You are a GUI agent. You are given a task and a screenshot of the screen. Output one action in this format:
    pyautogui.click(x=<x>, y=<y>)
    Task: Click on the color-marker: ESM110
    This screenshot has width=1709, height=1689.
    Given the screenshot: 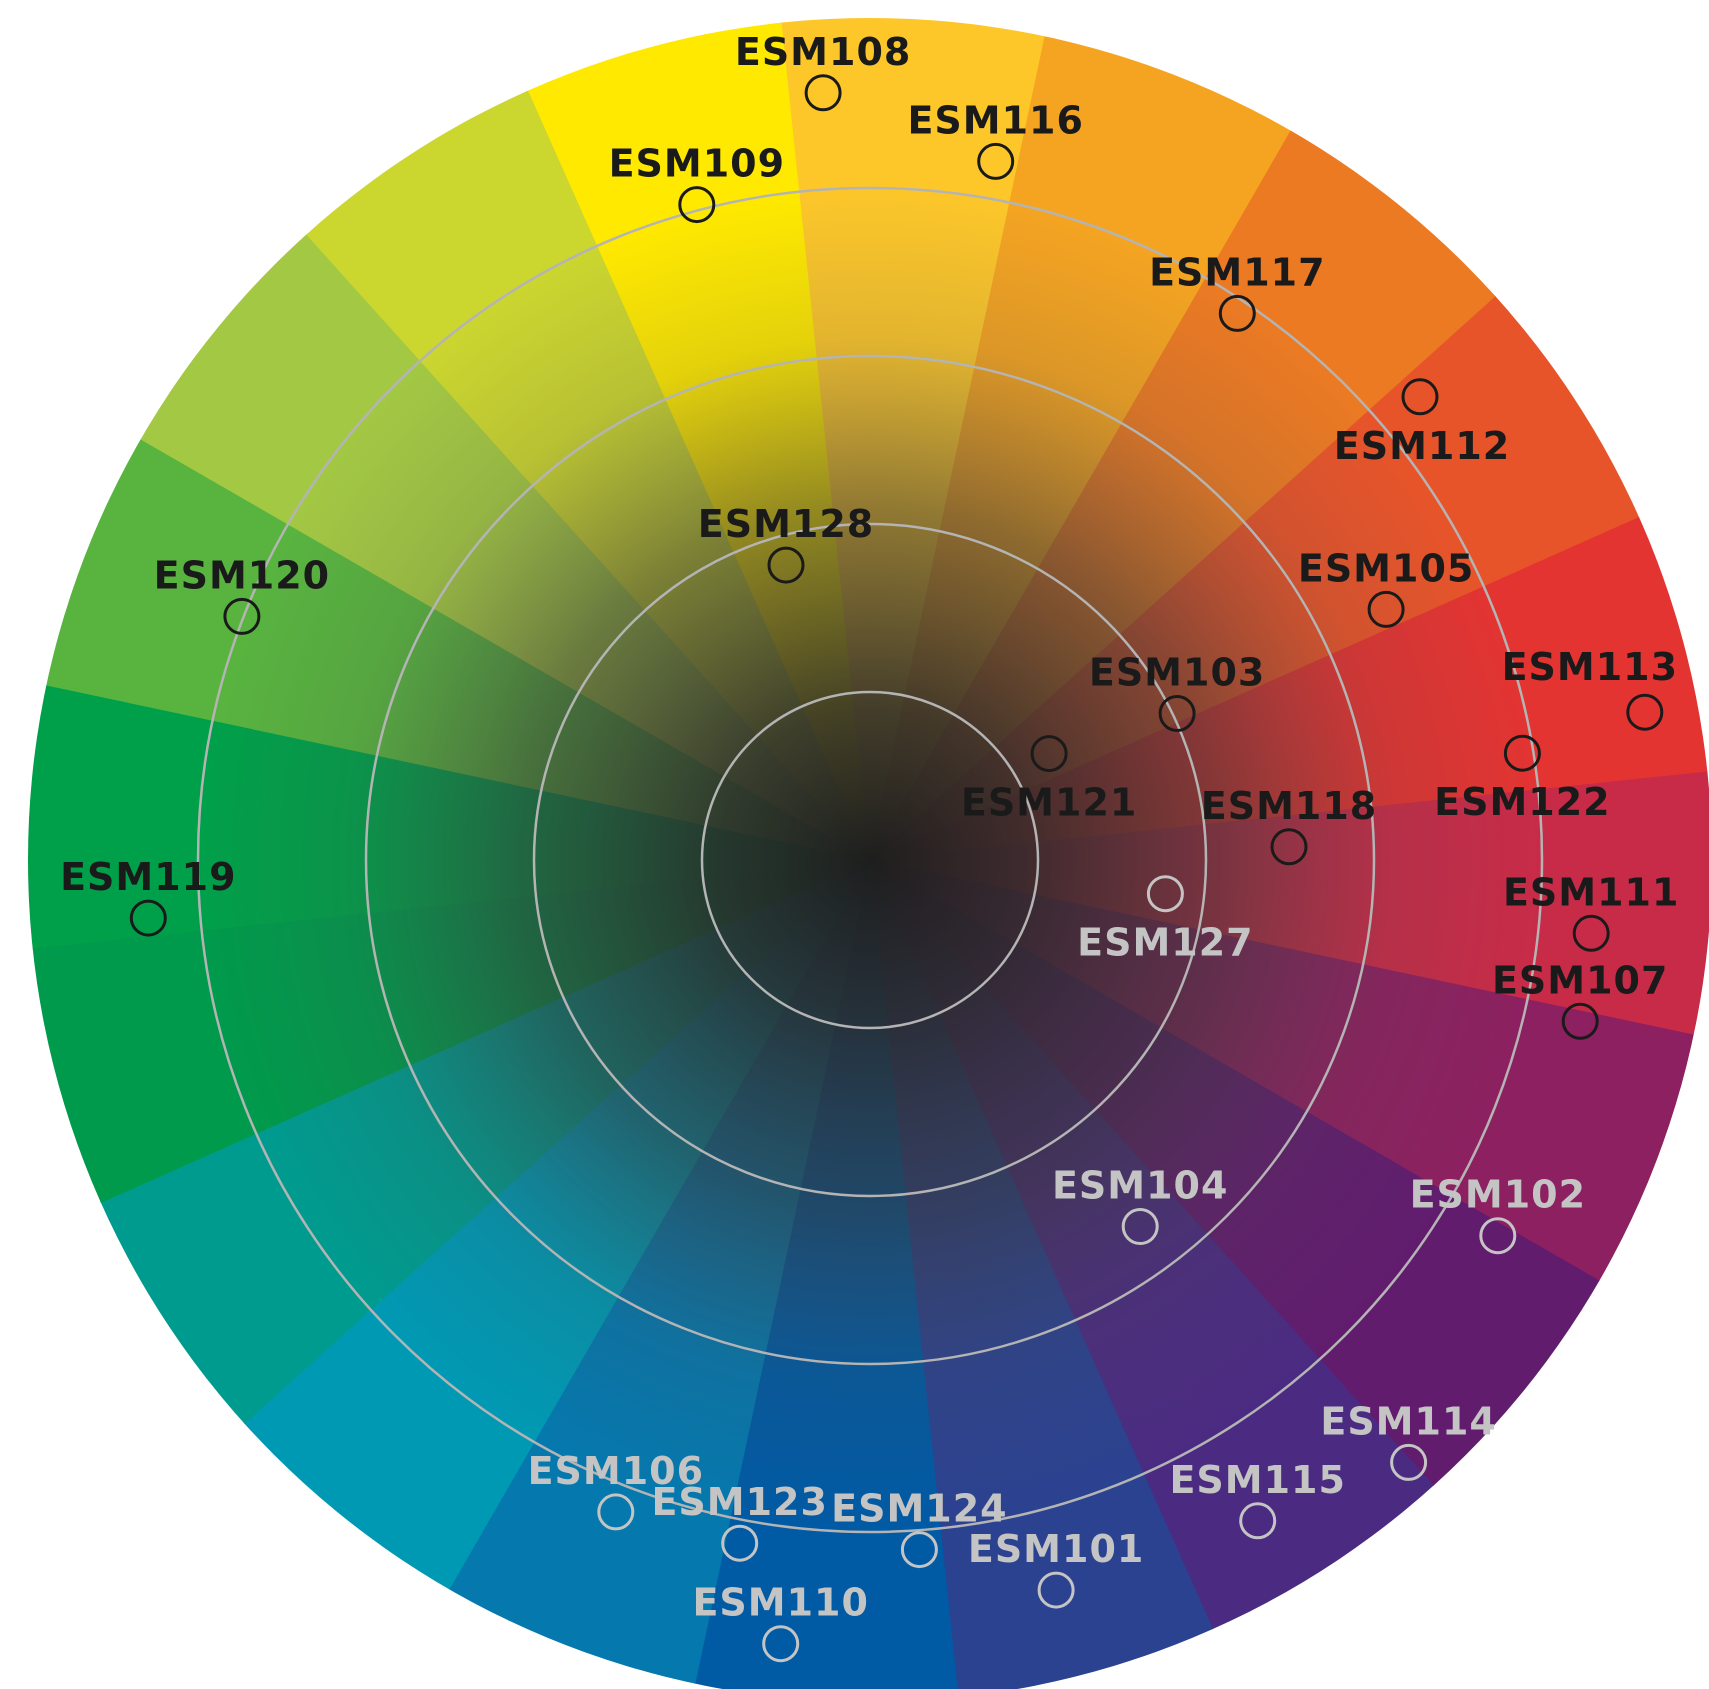 What is the action you would take?
    pyautogui.click(x=780, y=1622)
    